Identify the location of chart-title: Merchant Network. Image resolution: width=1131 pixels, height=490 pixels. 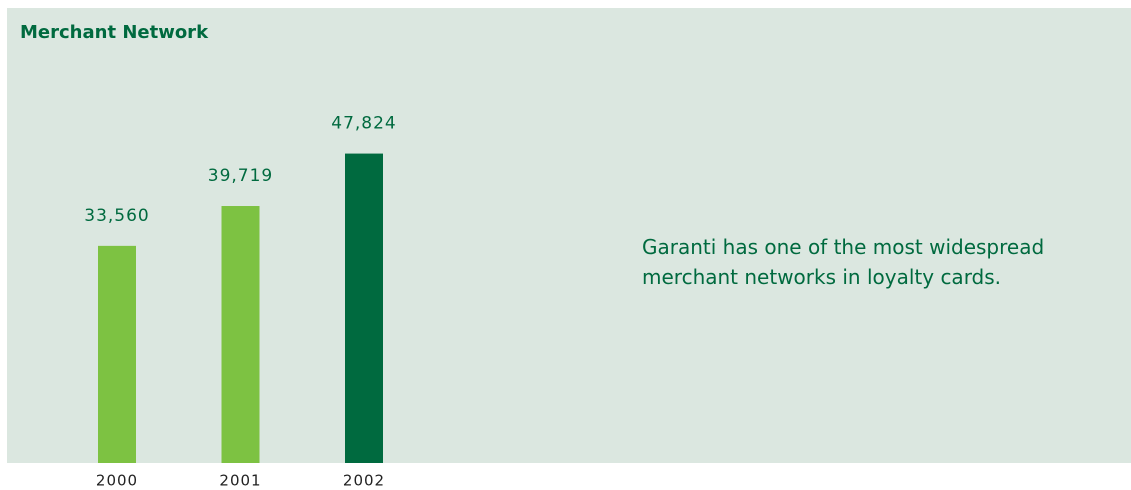
(114, 32).